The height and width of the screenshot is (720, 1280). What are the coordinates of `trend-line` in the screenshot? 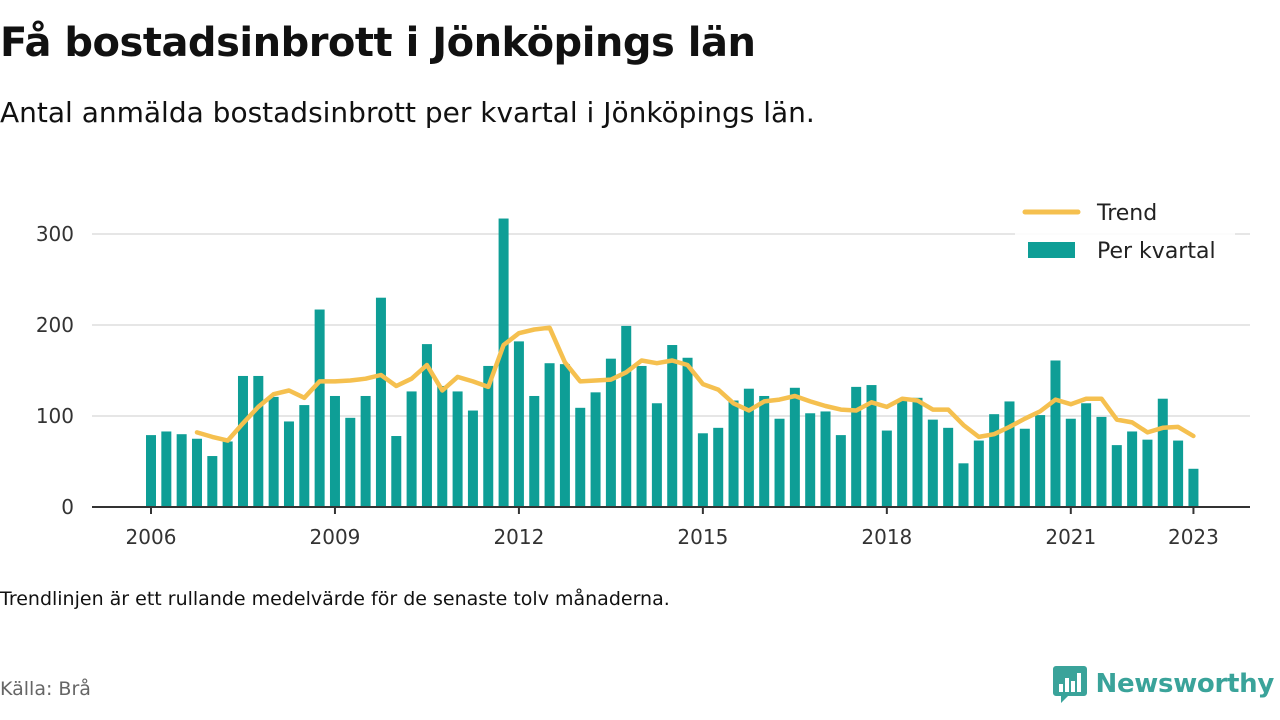 It's located at (695, 384).